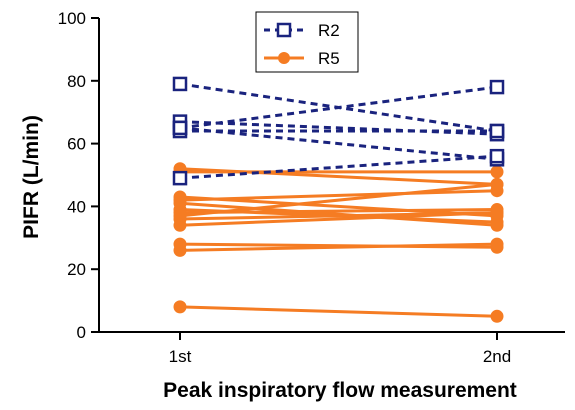 The width and height of the screenshot is (575, 410). Describe the element at coordinates (180, 178) in the screenshot. I see `series-R2-point-5-1st` at that location.